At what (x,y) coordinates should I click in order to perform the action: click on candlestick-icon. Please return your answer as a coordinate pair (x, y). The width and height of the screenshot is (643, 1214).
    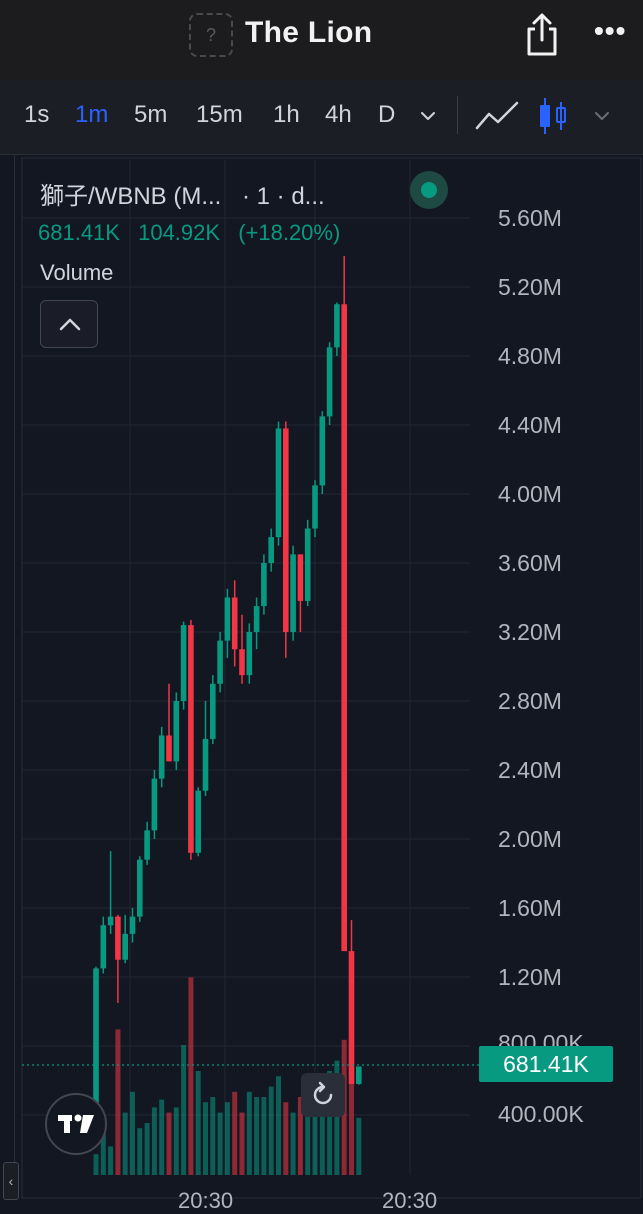
    Looking at the image, I should click on (553, 116).